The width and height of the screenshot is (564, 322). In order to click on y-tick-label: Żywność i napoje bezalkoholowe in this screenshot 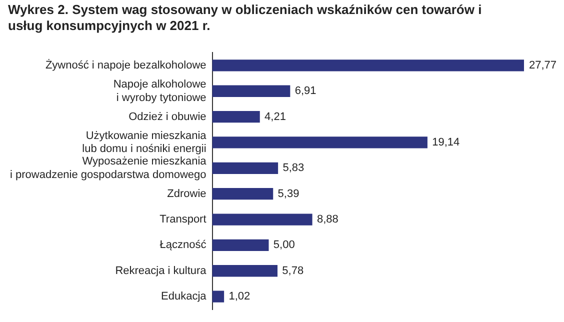, I will do `click(125, 65)`.